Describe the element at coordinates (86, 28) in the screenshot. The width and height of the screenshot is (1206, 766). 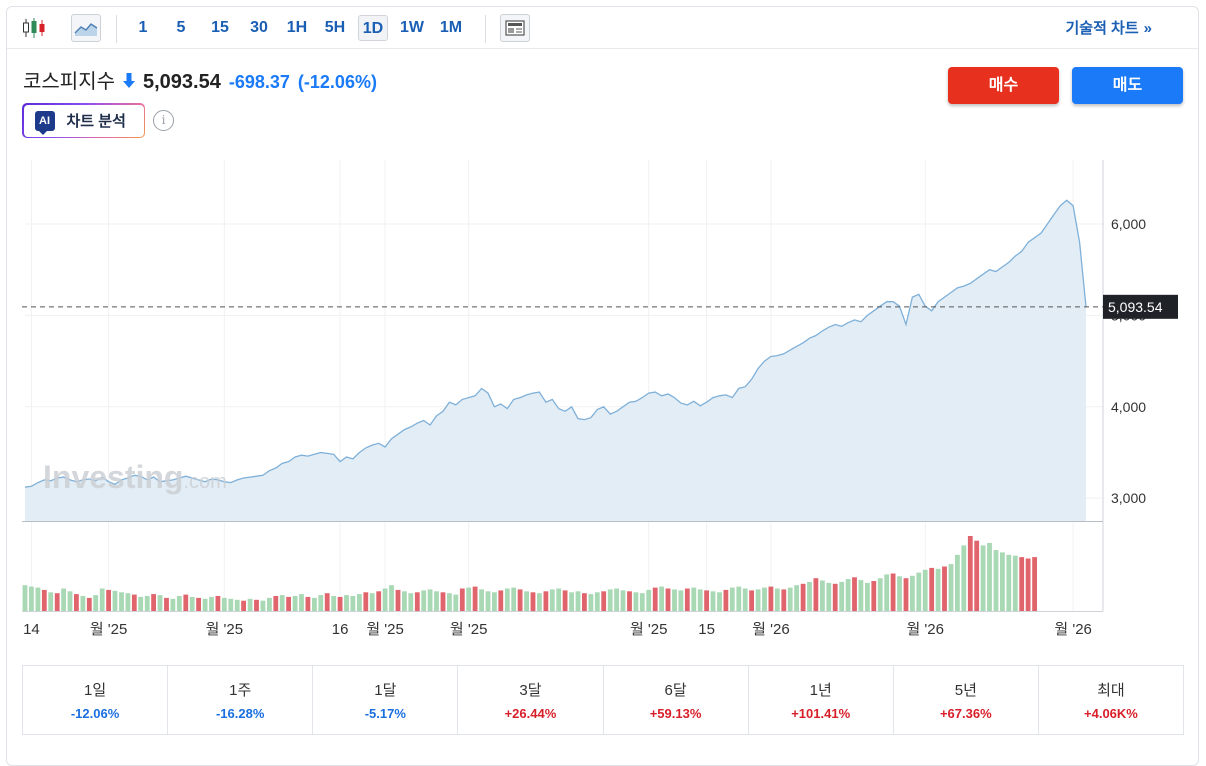
I see `line-chart-icon` at that location.